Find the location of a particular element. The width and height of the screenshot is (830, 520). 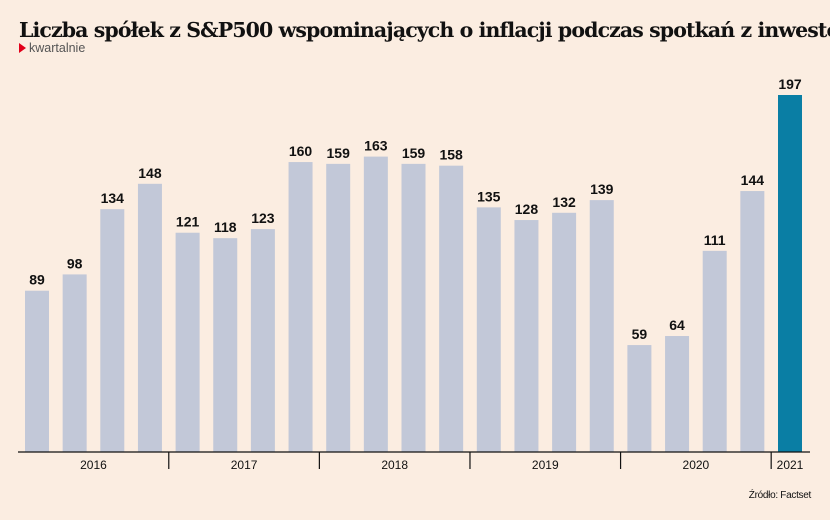

data-label: 197 is located at coordinates (790, 84).